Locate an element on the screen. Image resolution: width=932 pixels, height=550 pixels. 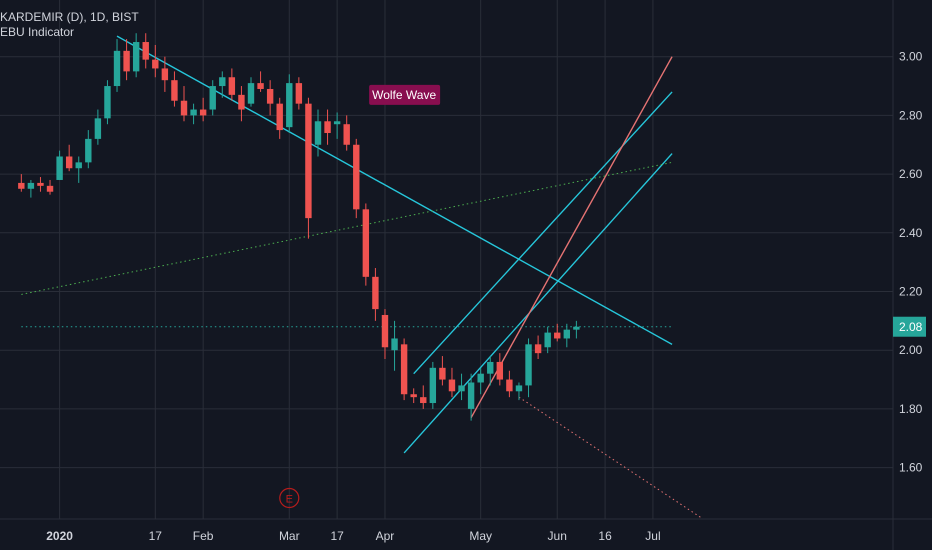
projection-dotted is located at coordinates (610, 457).